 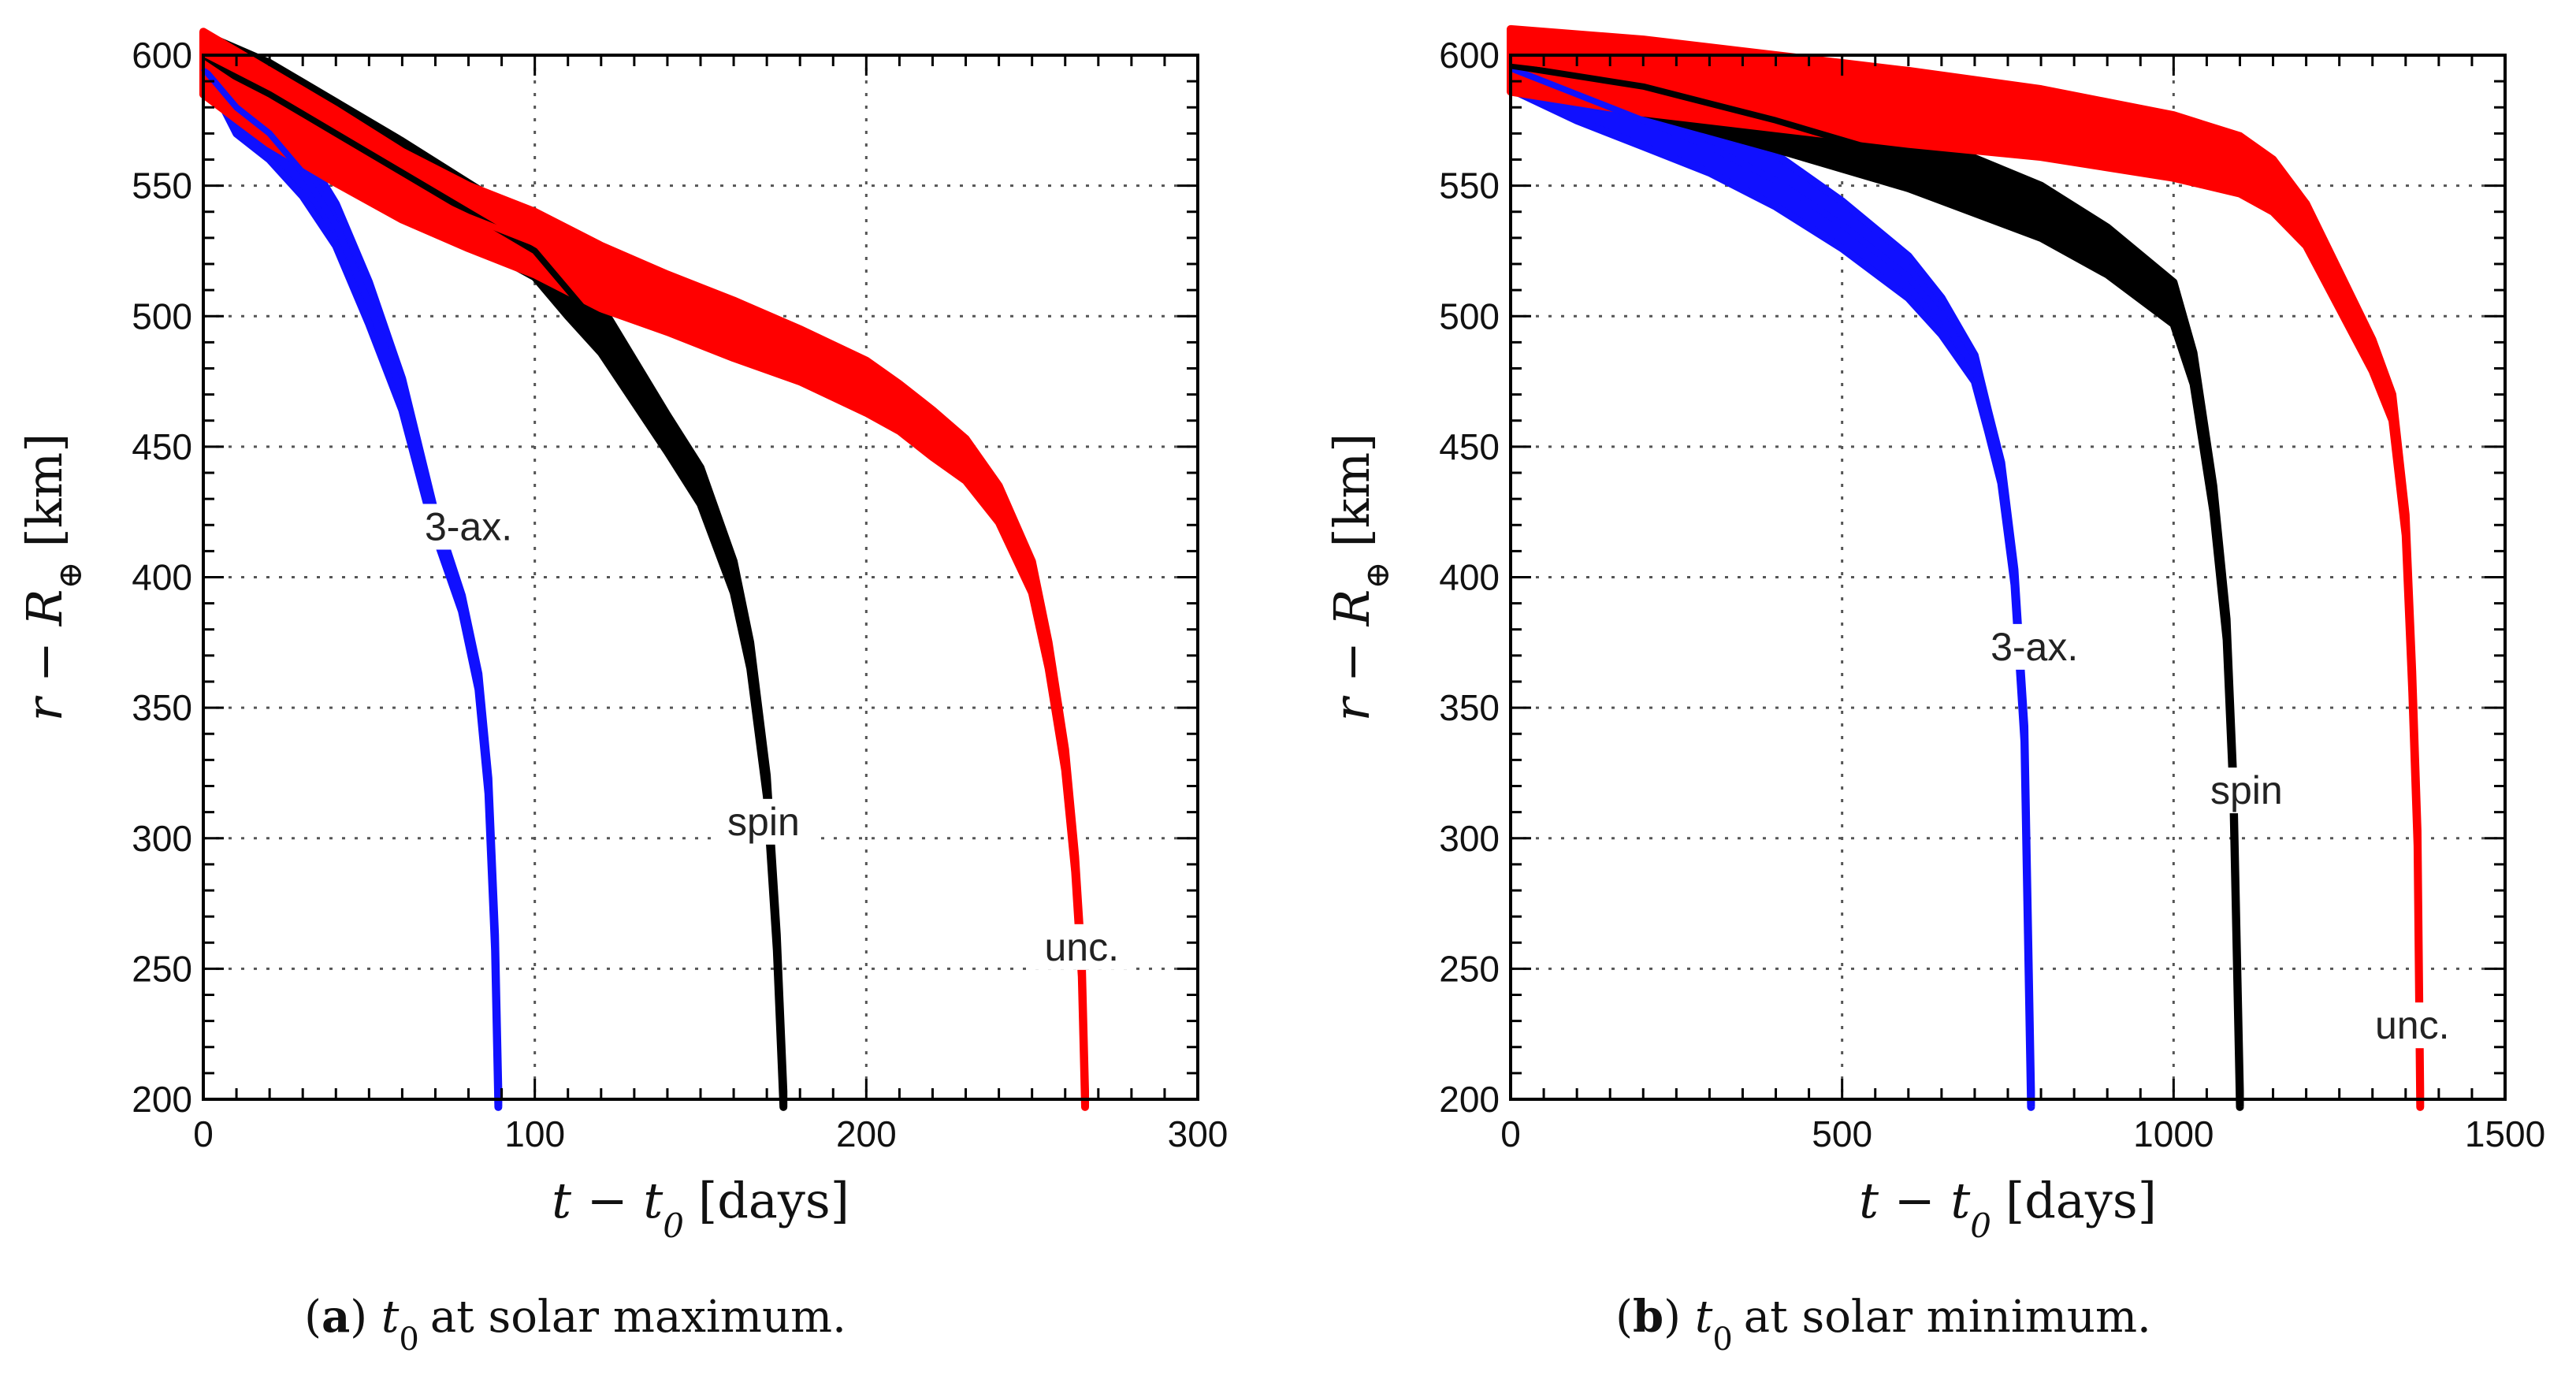 What do you see at coordinates (1469, 838) in the screenshot?
I see `panel-b-y-tick-label: 300` at bounding box center [1469, 838].